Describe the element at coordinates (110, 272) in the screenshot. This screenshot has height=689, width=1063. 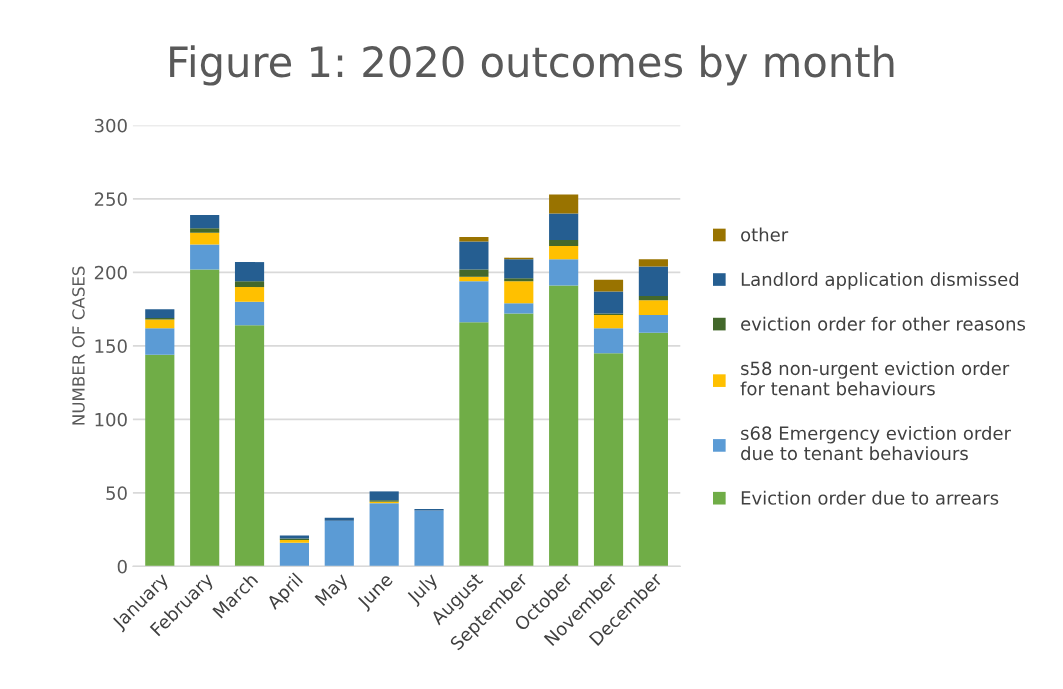
I see `y-tick-label: 200` at that location.